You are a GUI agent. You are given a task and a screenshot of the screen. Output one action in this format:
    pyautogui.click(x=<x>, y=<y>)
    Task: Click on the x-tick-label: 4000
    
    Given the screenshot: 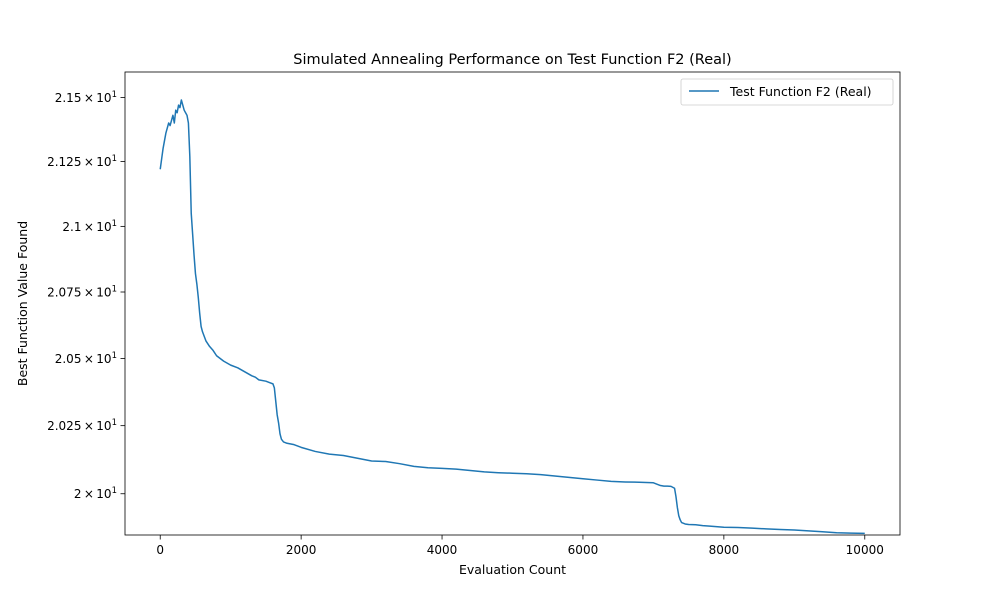 What is the action you would take?
    pyautogui.click(x=442, y=550)
    